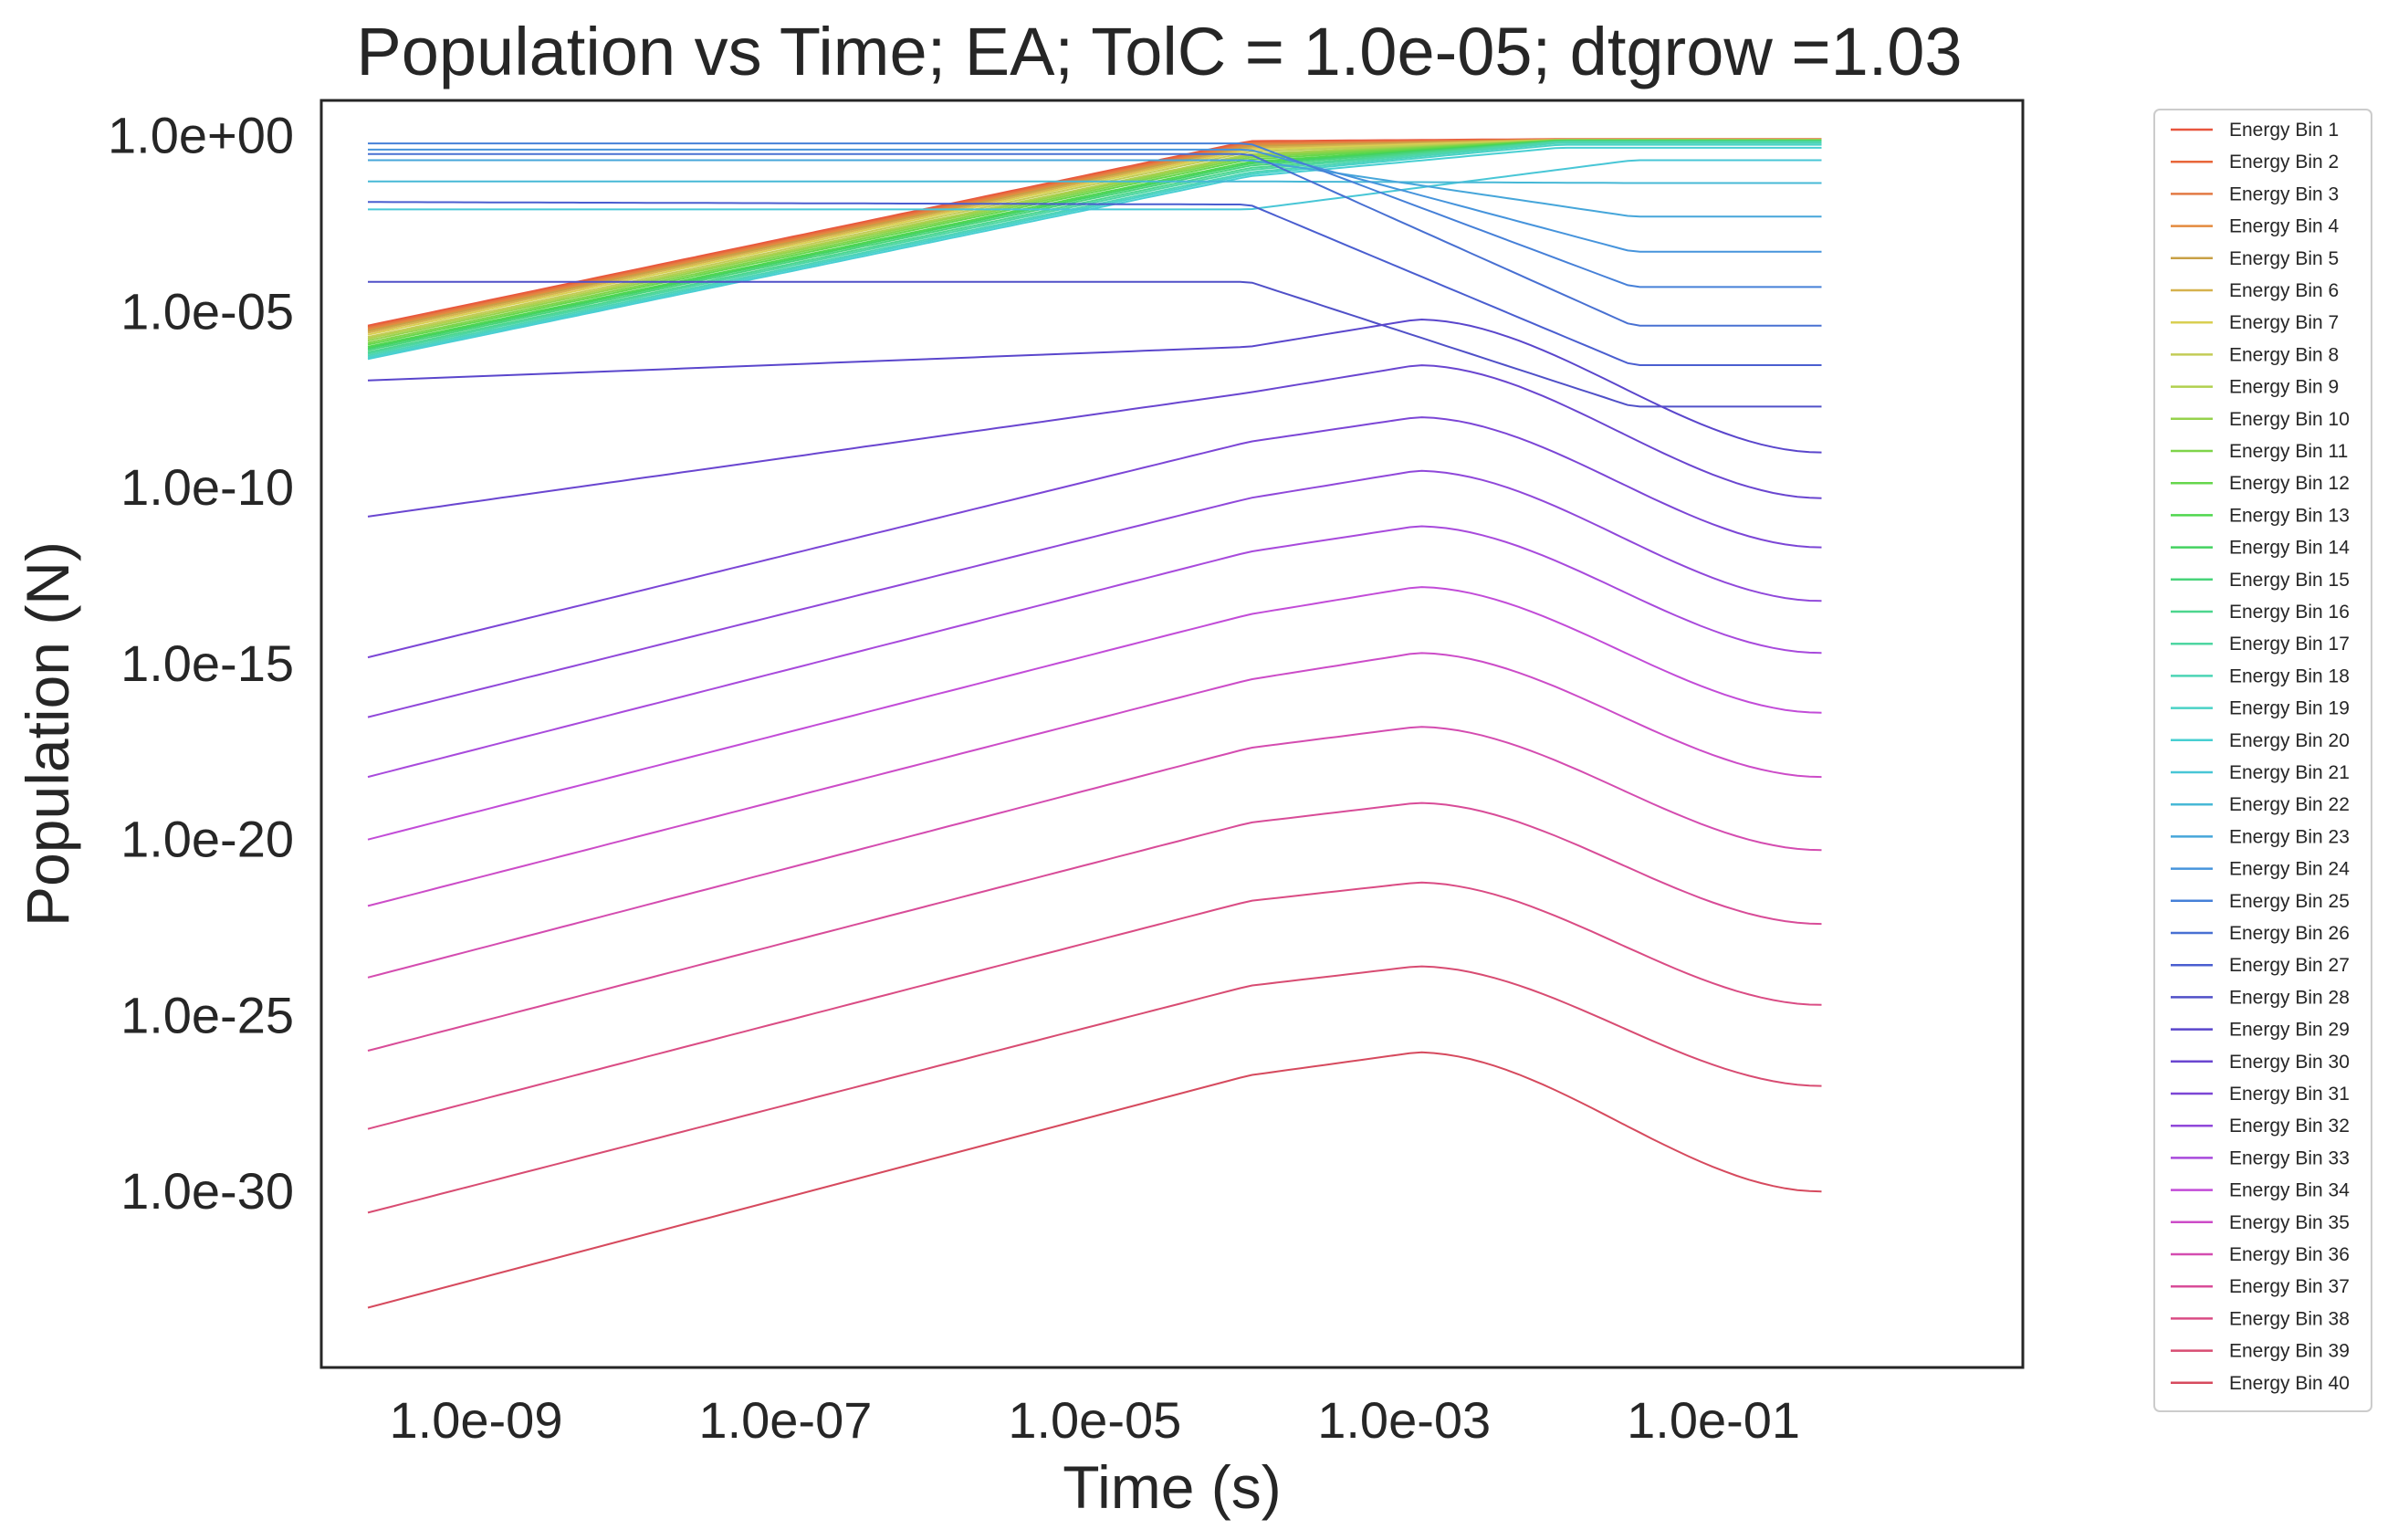 The image size is (2398, 1540). I want to click on legend-entry-label: Energy Bin 2, so click(2284, 162).